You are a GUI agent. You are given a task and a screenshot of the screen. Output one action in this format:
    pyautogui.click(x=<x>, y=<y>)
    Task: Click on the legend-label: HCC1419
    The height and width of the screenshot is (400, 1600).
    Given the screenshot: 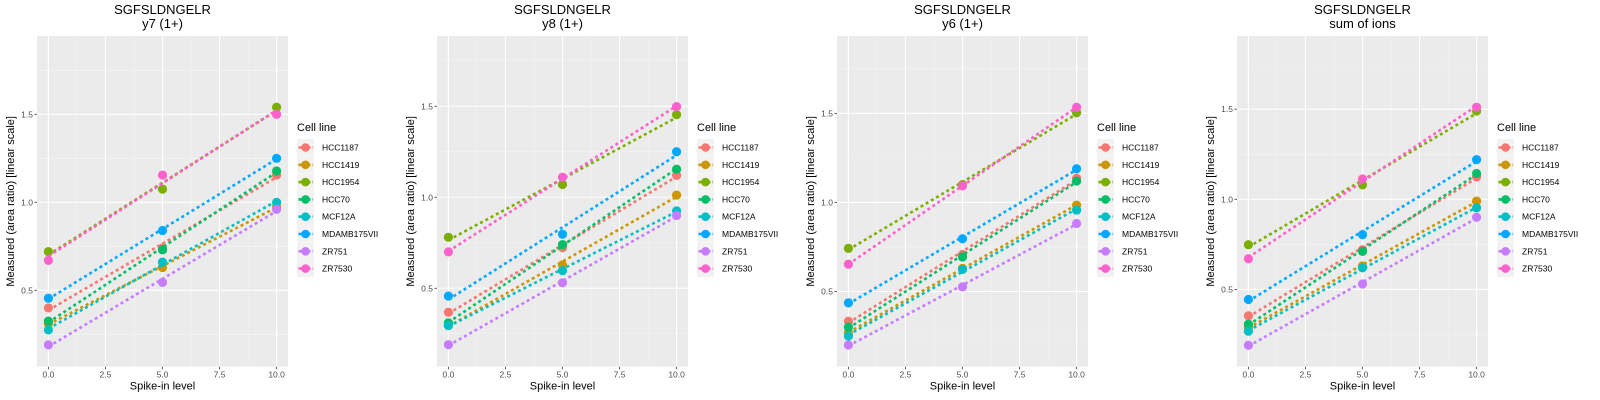 What is the action you would take?
    pyautogui.click(x=1541, y=165)
    